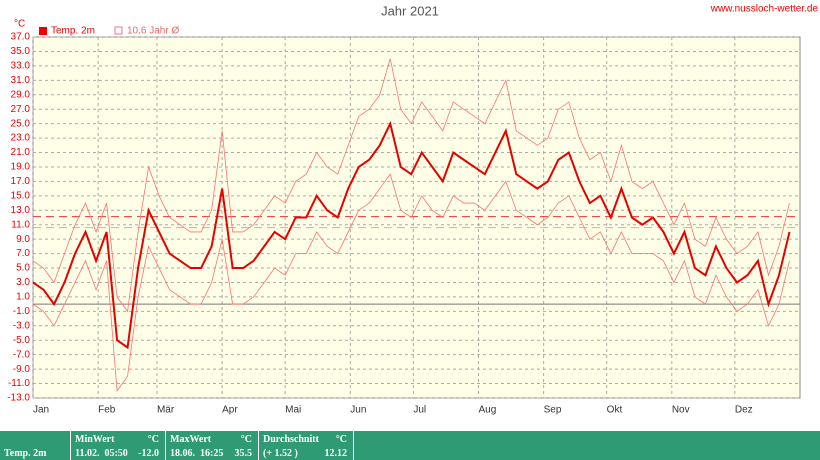 The height and width of the screenshot is (460, 820). Describe the element at coordinates (21, 51) in the screenshot. I see `y-tick-label: 35.0` at that location.